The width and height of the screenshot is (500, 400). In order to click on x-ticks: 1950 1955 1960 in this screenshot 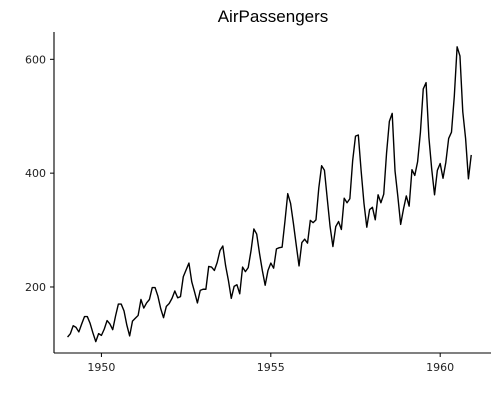, I will do `click(270, 363)`.